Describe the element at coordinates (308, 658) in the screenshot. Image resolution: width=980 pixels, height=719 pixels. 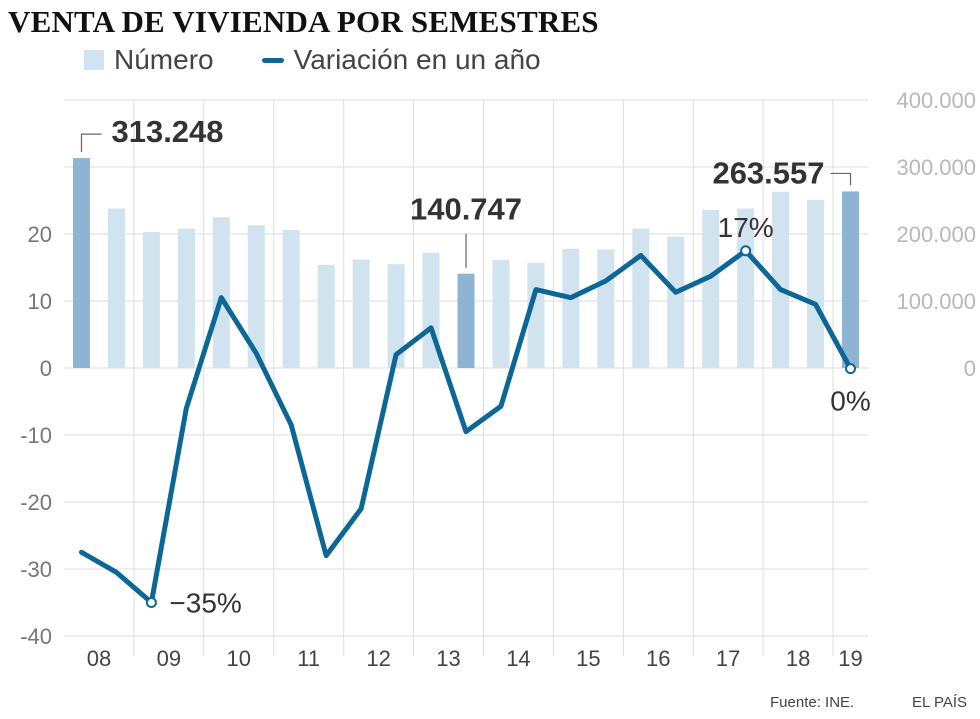
I see `x-tick-label: 11` at that location.